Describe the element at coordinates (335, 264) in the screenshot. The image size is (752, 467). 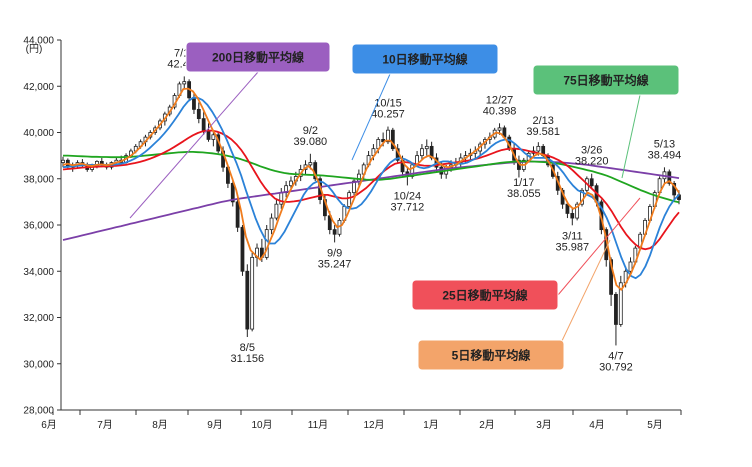
I see `annotation-value: 35.247` at that location.